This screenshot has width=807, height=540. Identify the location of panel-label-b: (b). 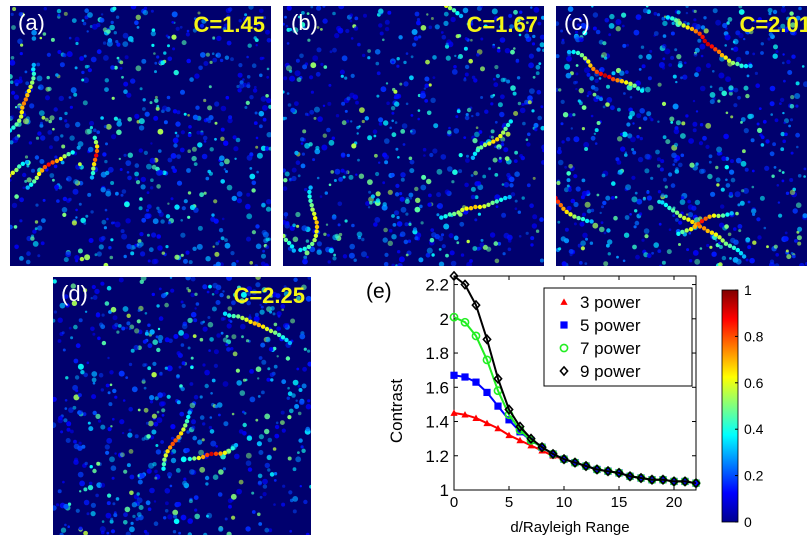
(304, 23).